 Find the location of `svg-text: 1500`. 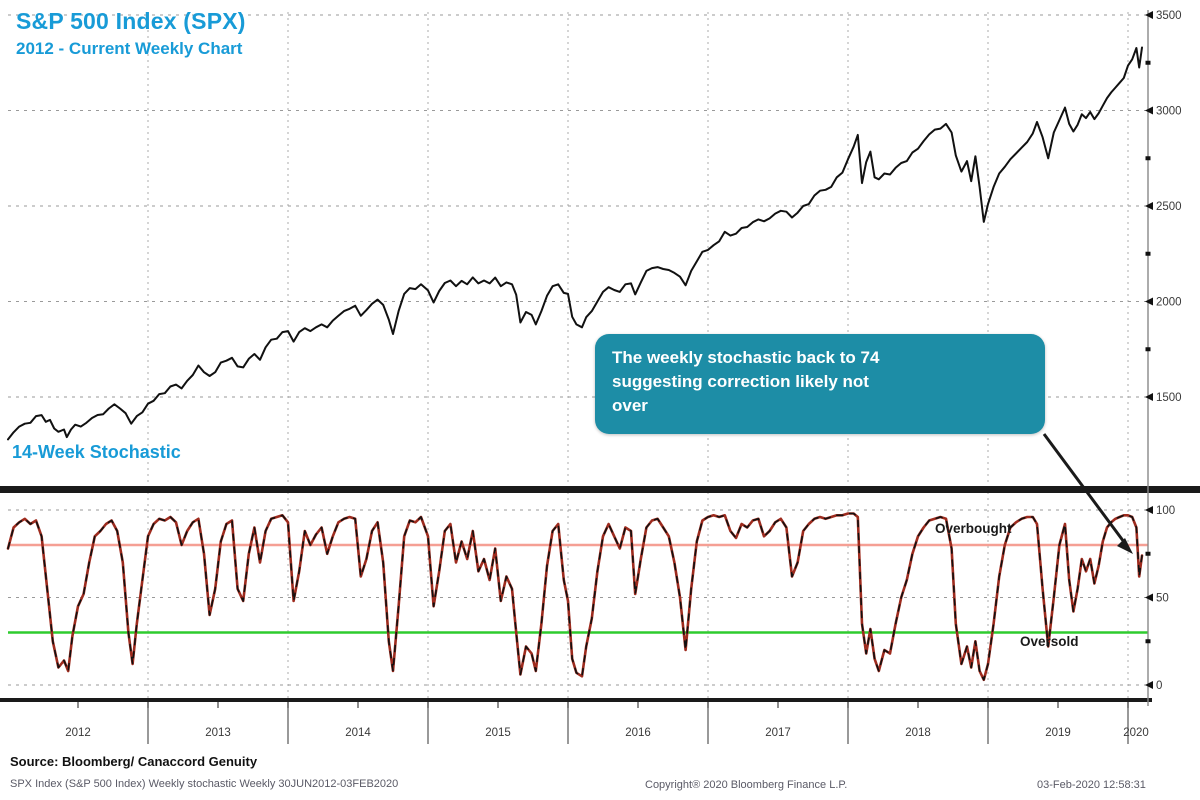

svg-text: 1500 is located at coordinates (1169, 398).